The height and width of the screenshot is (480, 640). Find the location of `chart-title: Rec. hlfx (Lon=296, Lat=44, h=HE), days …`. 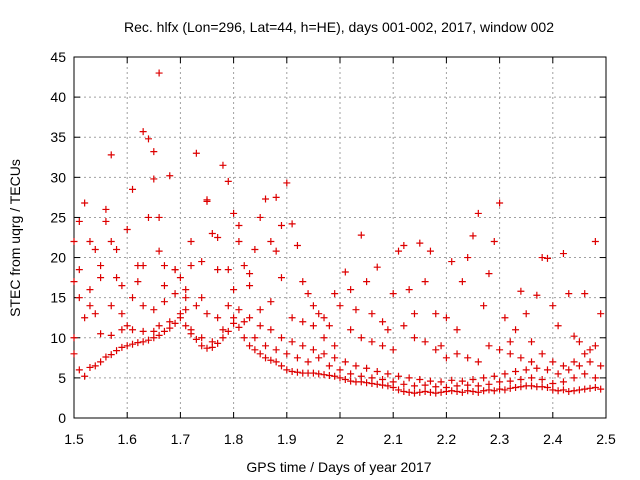

chart-title: Rec. hlfx (Lon=296, Lat=44, h=HE), days … is located at coordinates (339, 27).